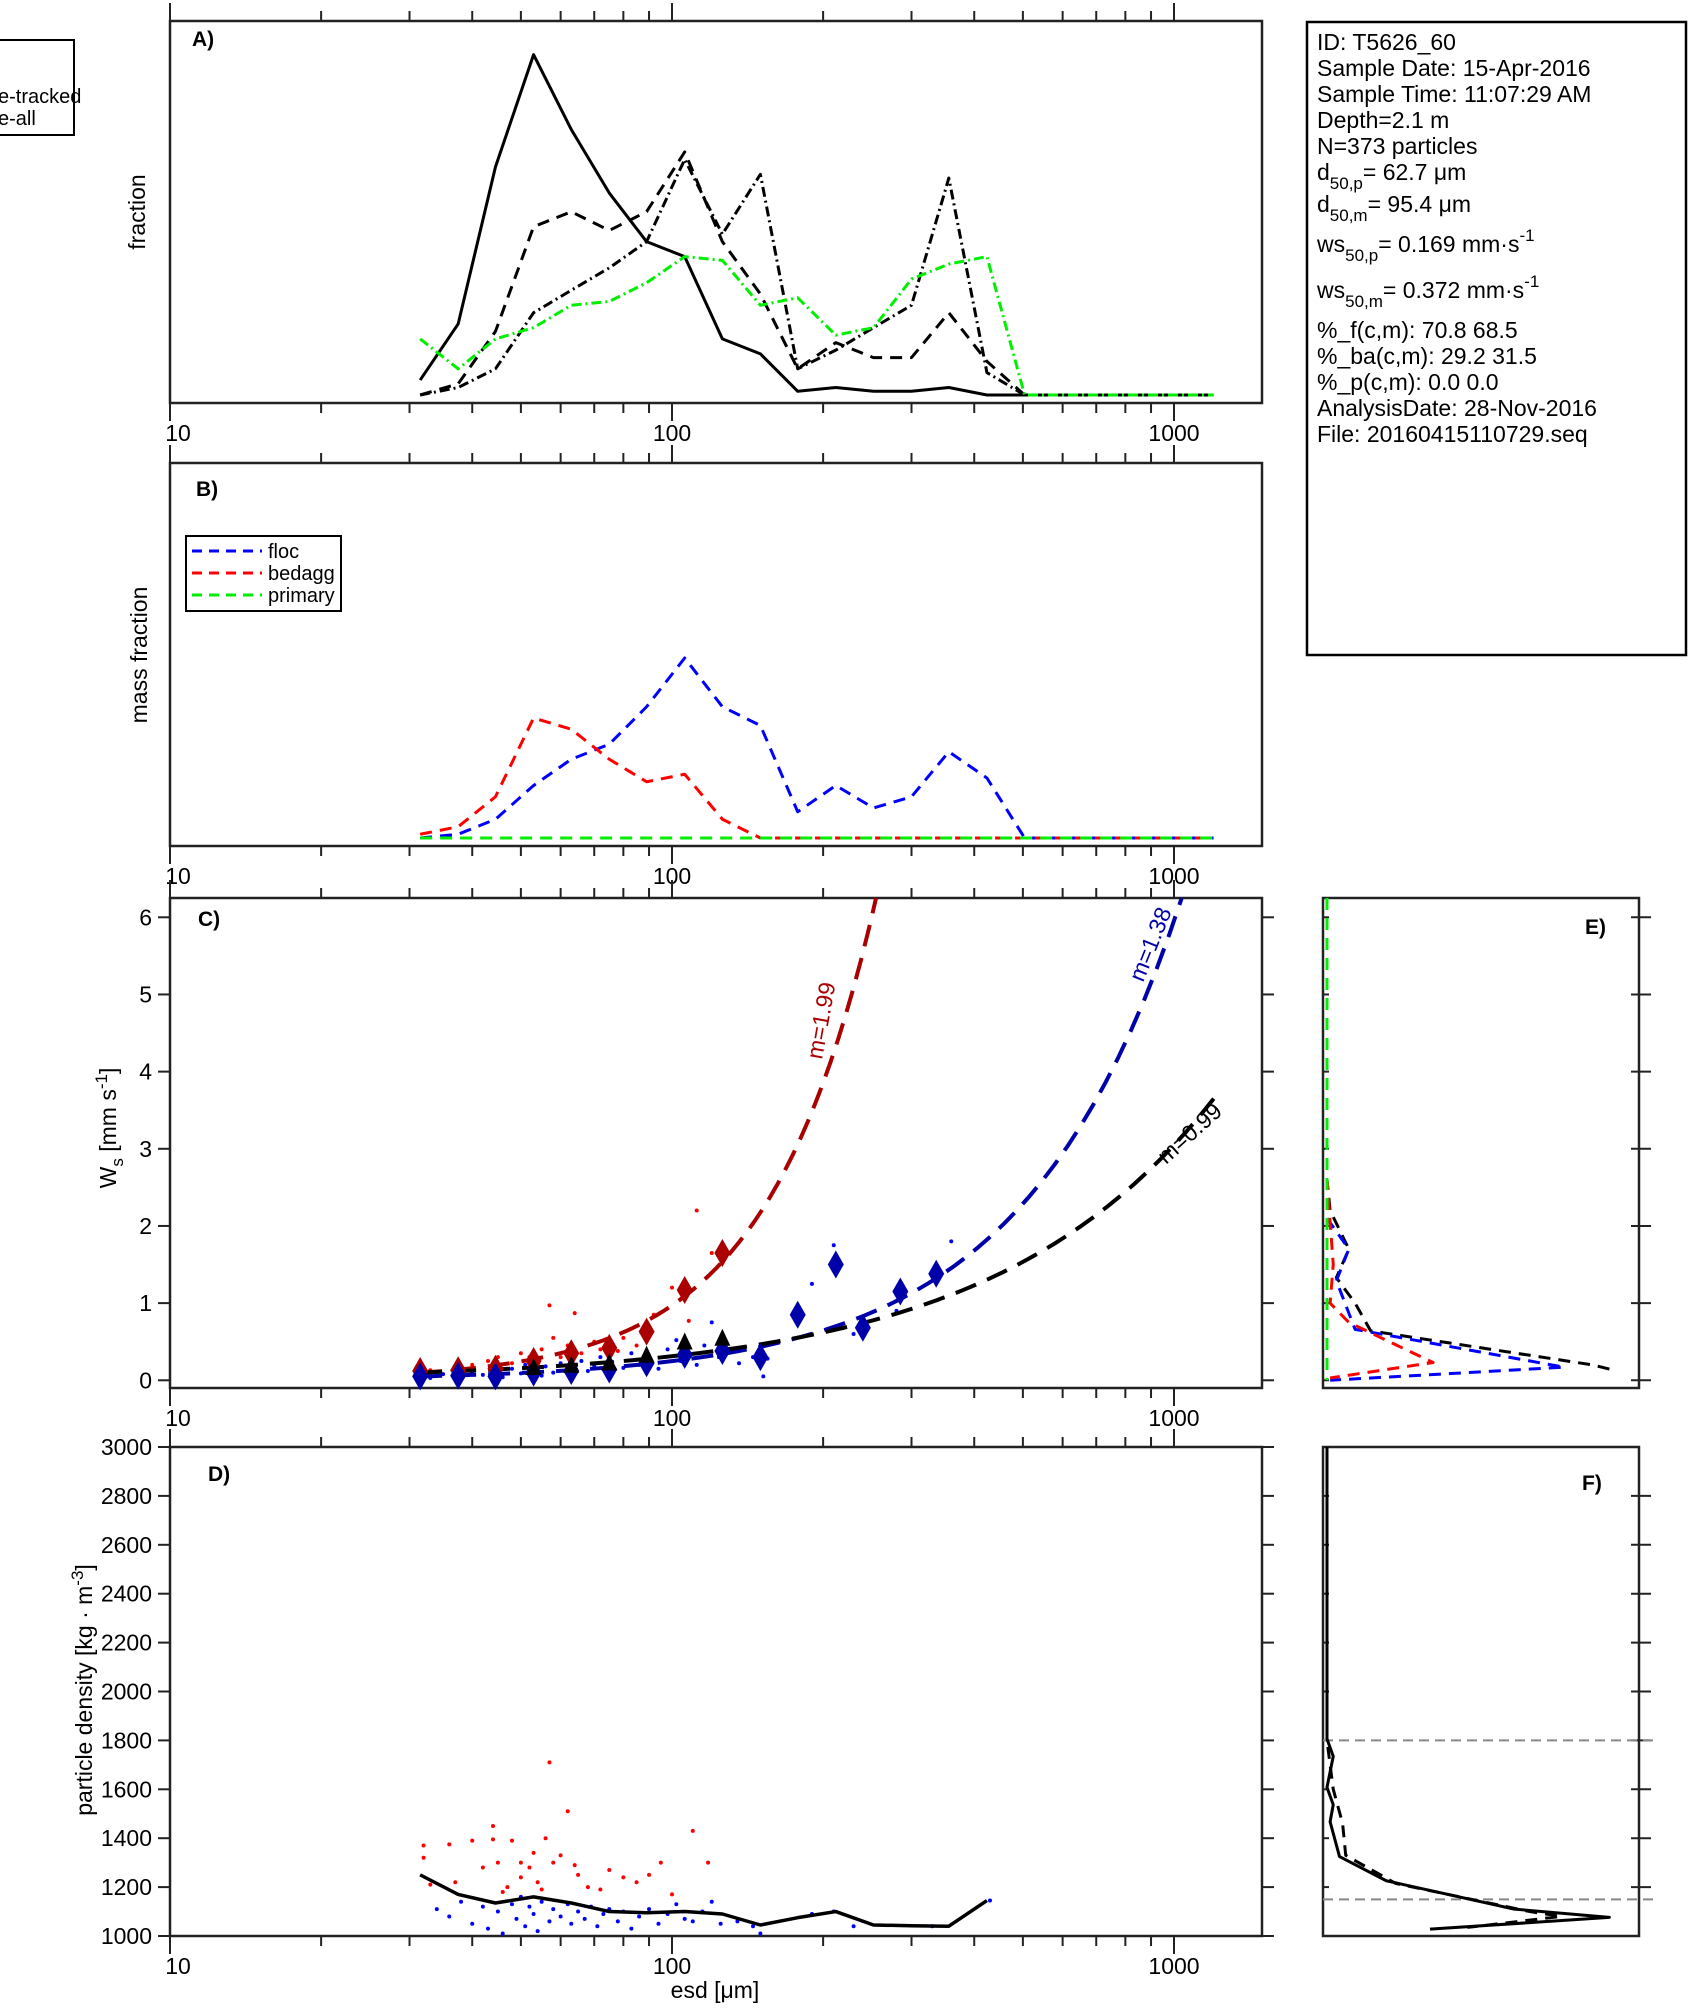 This screenshot has width=1694, height=2015. I want to click on x-tick-label: 1000, so click(1173, 1966).